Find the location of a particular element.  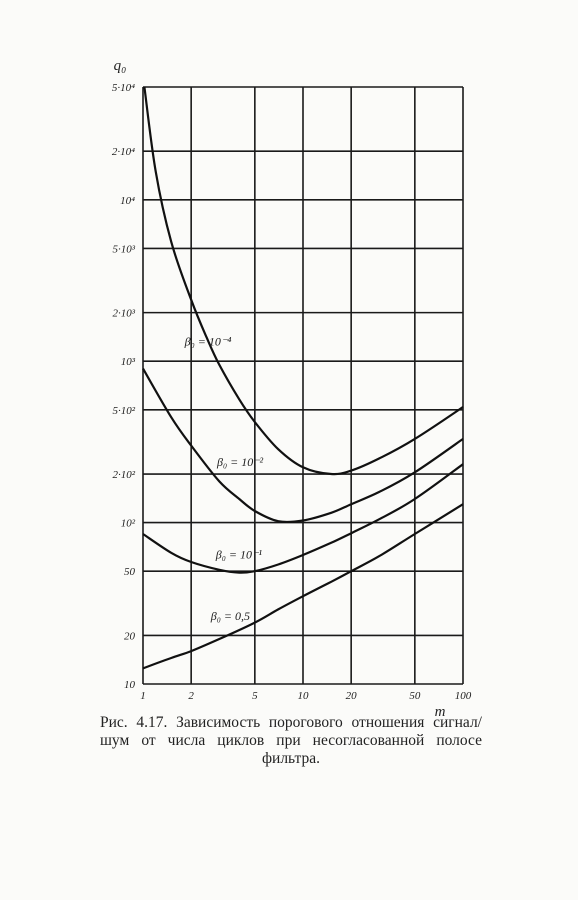

y-tick-label: 10 is located at coordinates (130, 685).